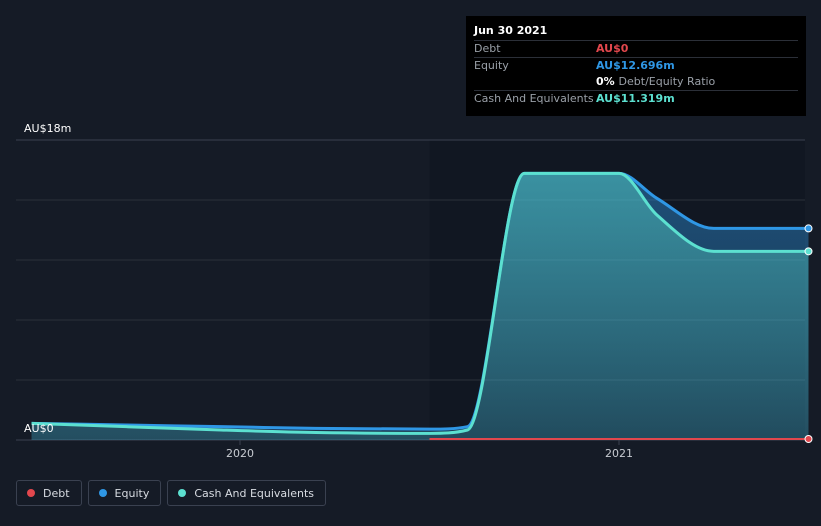  Describe the element at coordinates (636, 48) in the screenshot. I see `tooltip-row-debt: Debt AU$0` at that location.